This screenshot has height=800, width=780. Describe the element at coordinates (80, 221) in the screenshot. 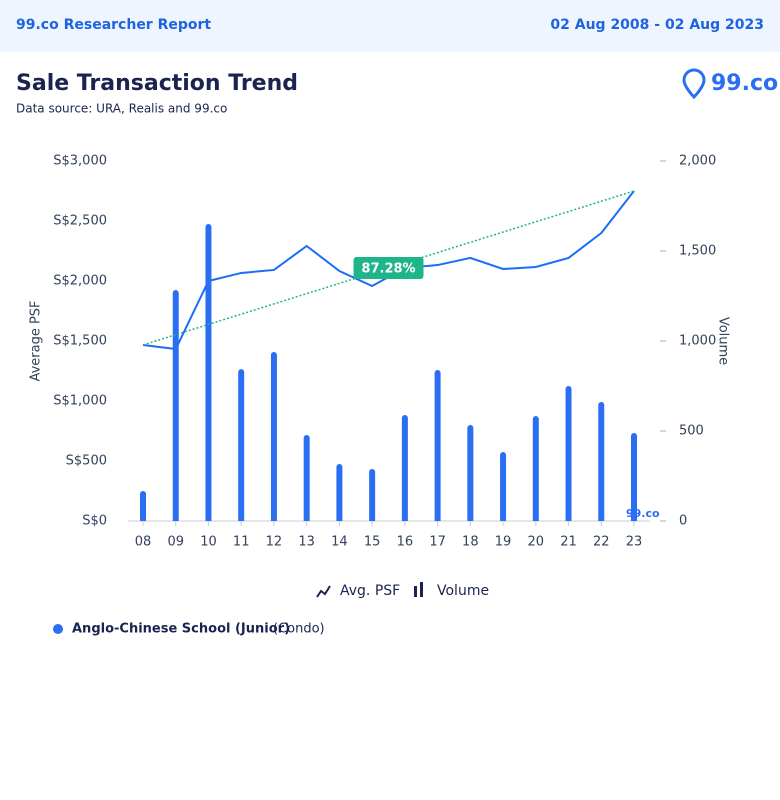

I see `y-tick-label: S$2,500` at that location.